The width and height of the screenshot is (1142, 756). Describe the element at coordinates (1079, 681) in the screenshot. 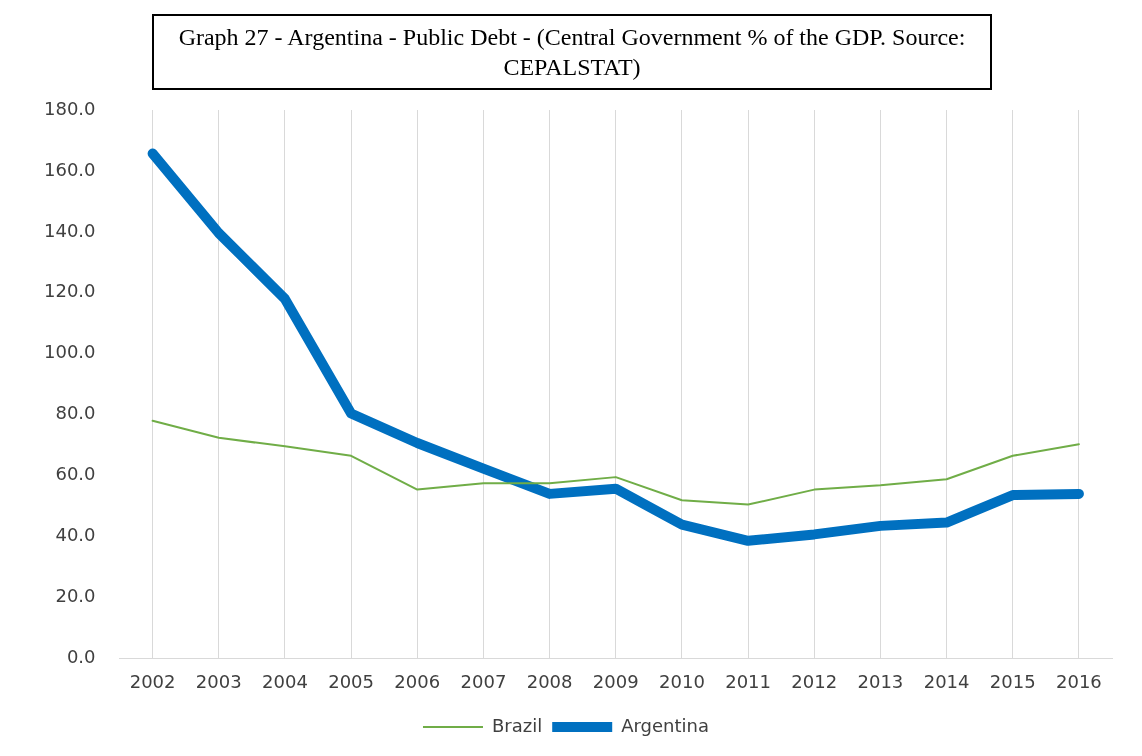

I see `x-tick-label: 2016` at that location.